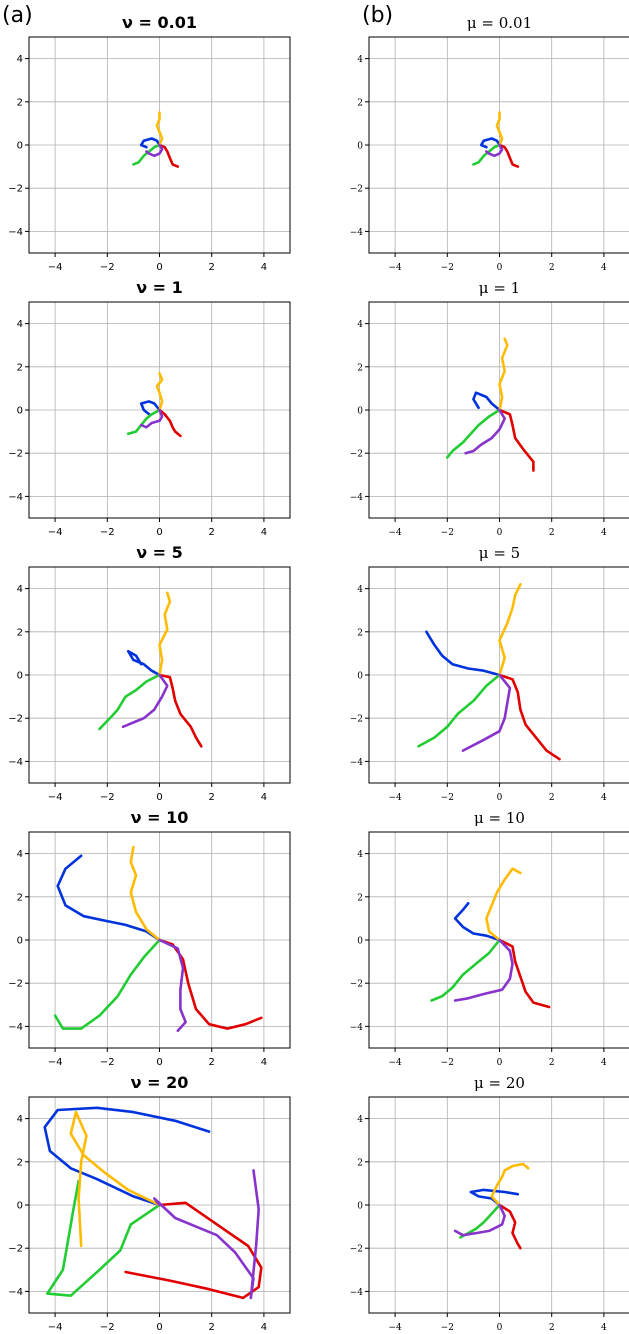  Describe the element at coordinates (499, 288) in the screenshot. I see `chart-title: μ = 1` at that location.